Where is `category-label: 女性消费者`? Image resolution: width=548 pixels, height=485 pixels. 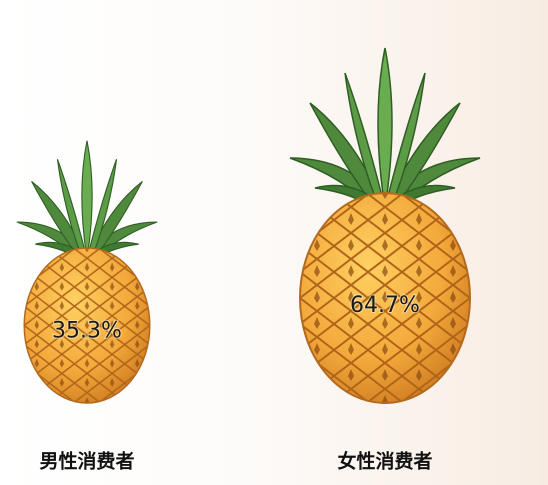
category-label: 女性消费者 is located at coordinates (384, 461).